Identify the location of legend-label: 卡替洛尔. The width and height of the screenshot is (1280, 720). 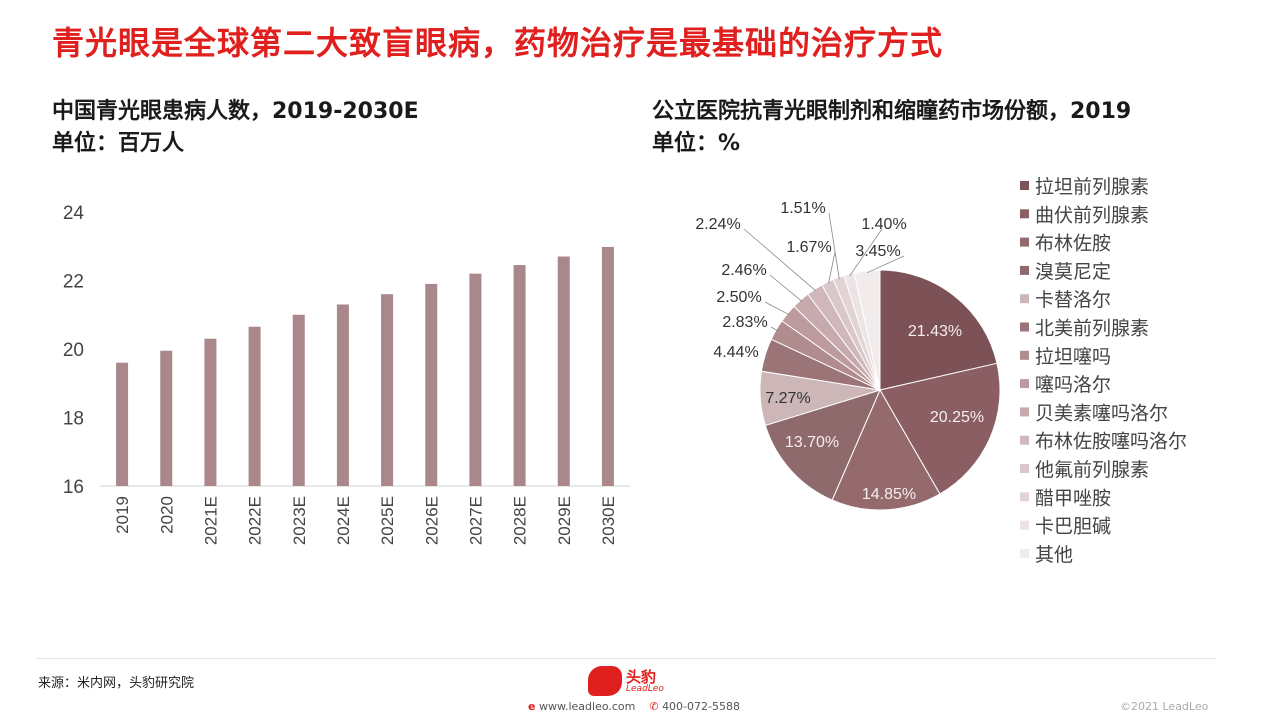
(1073, 300).